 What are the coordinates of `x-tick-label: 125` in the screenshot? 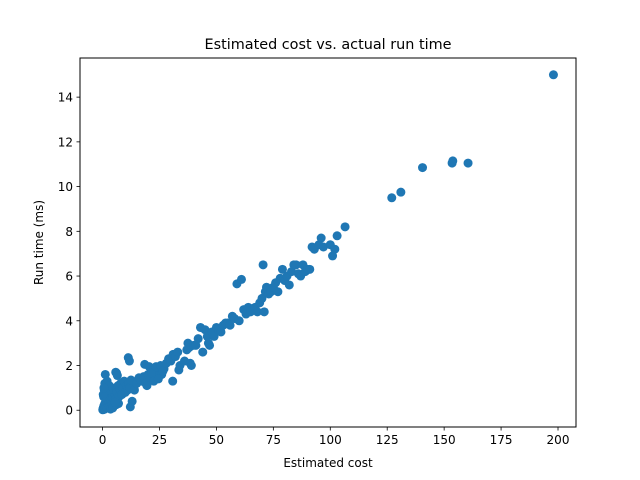 It's located at (387, 440).